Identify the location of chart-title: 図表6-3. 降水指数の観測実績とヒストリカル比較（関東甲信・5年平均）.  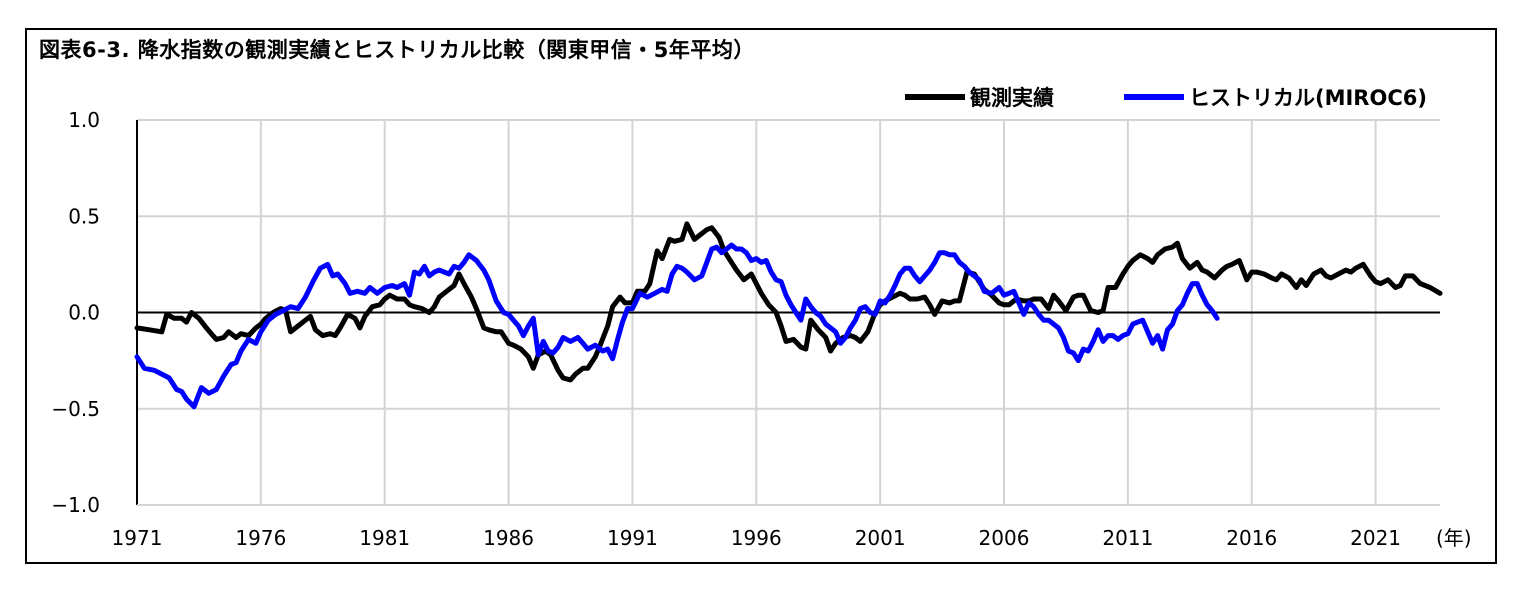
(397, 50).